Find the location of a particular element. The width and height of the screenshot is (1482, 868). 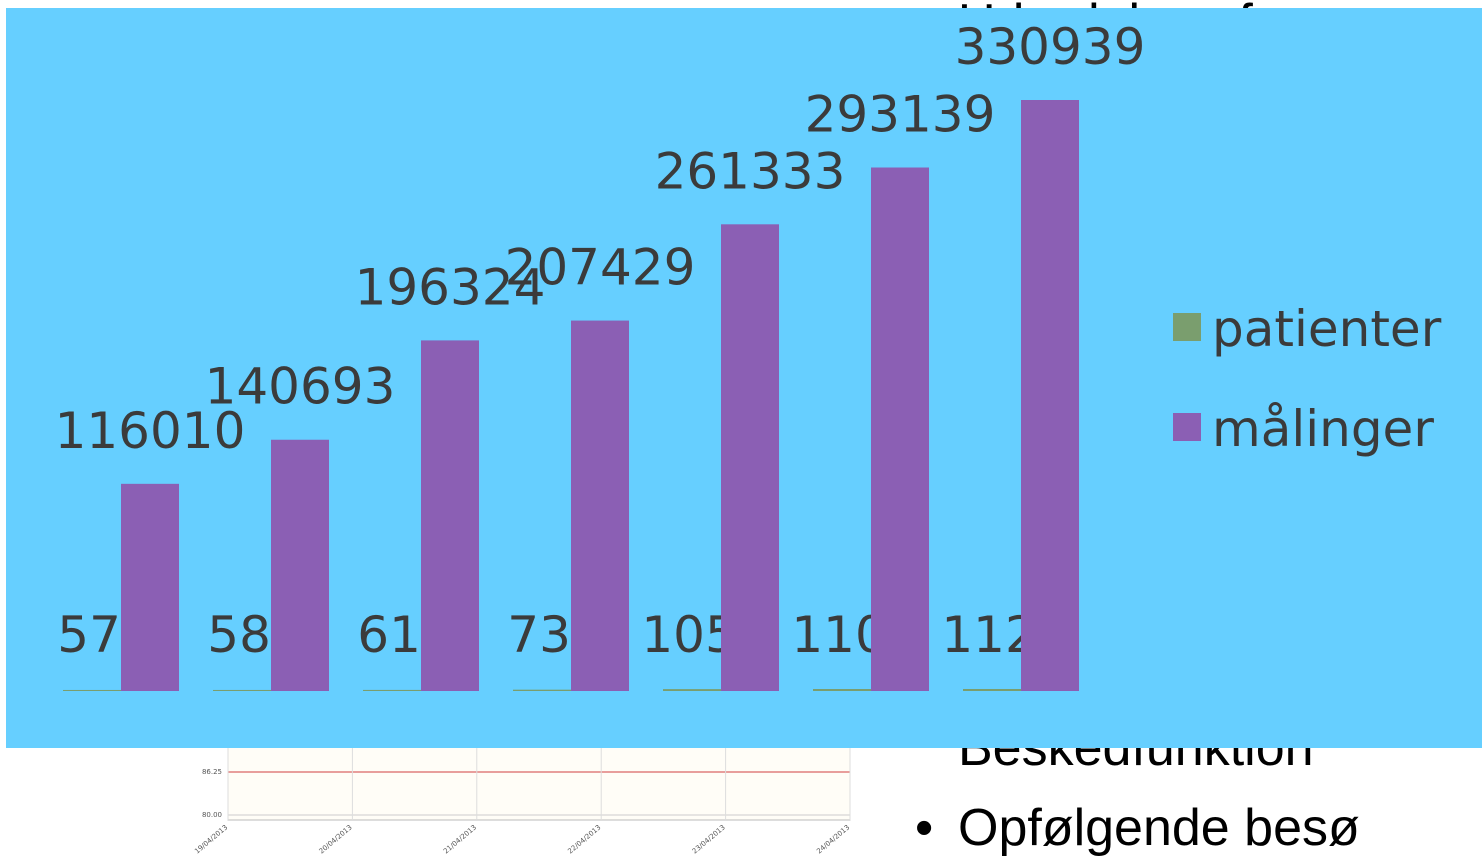

data-label: 330939 is located at coordinates (1050, 47).